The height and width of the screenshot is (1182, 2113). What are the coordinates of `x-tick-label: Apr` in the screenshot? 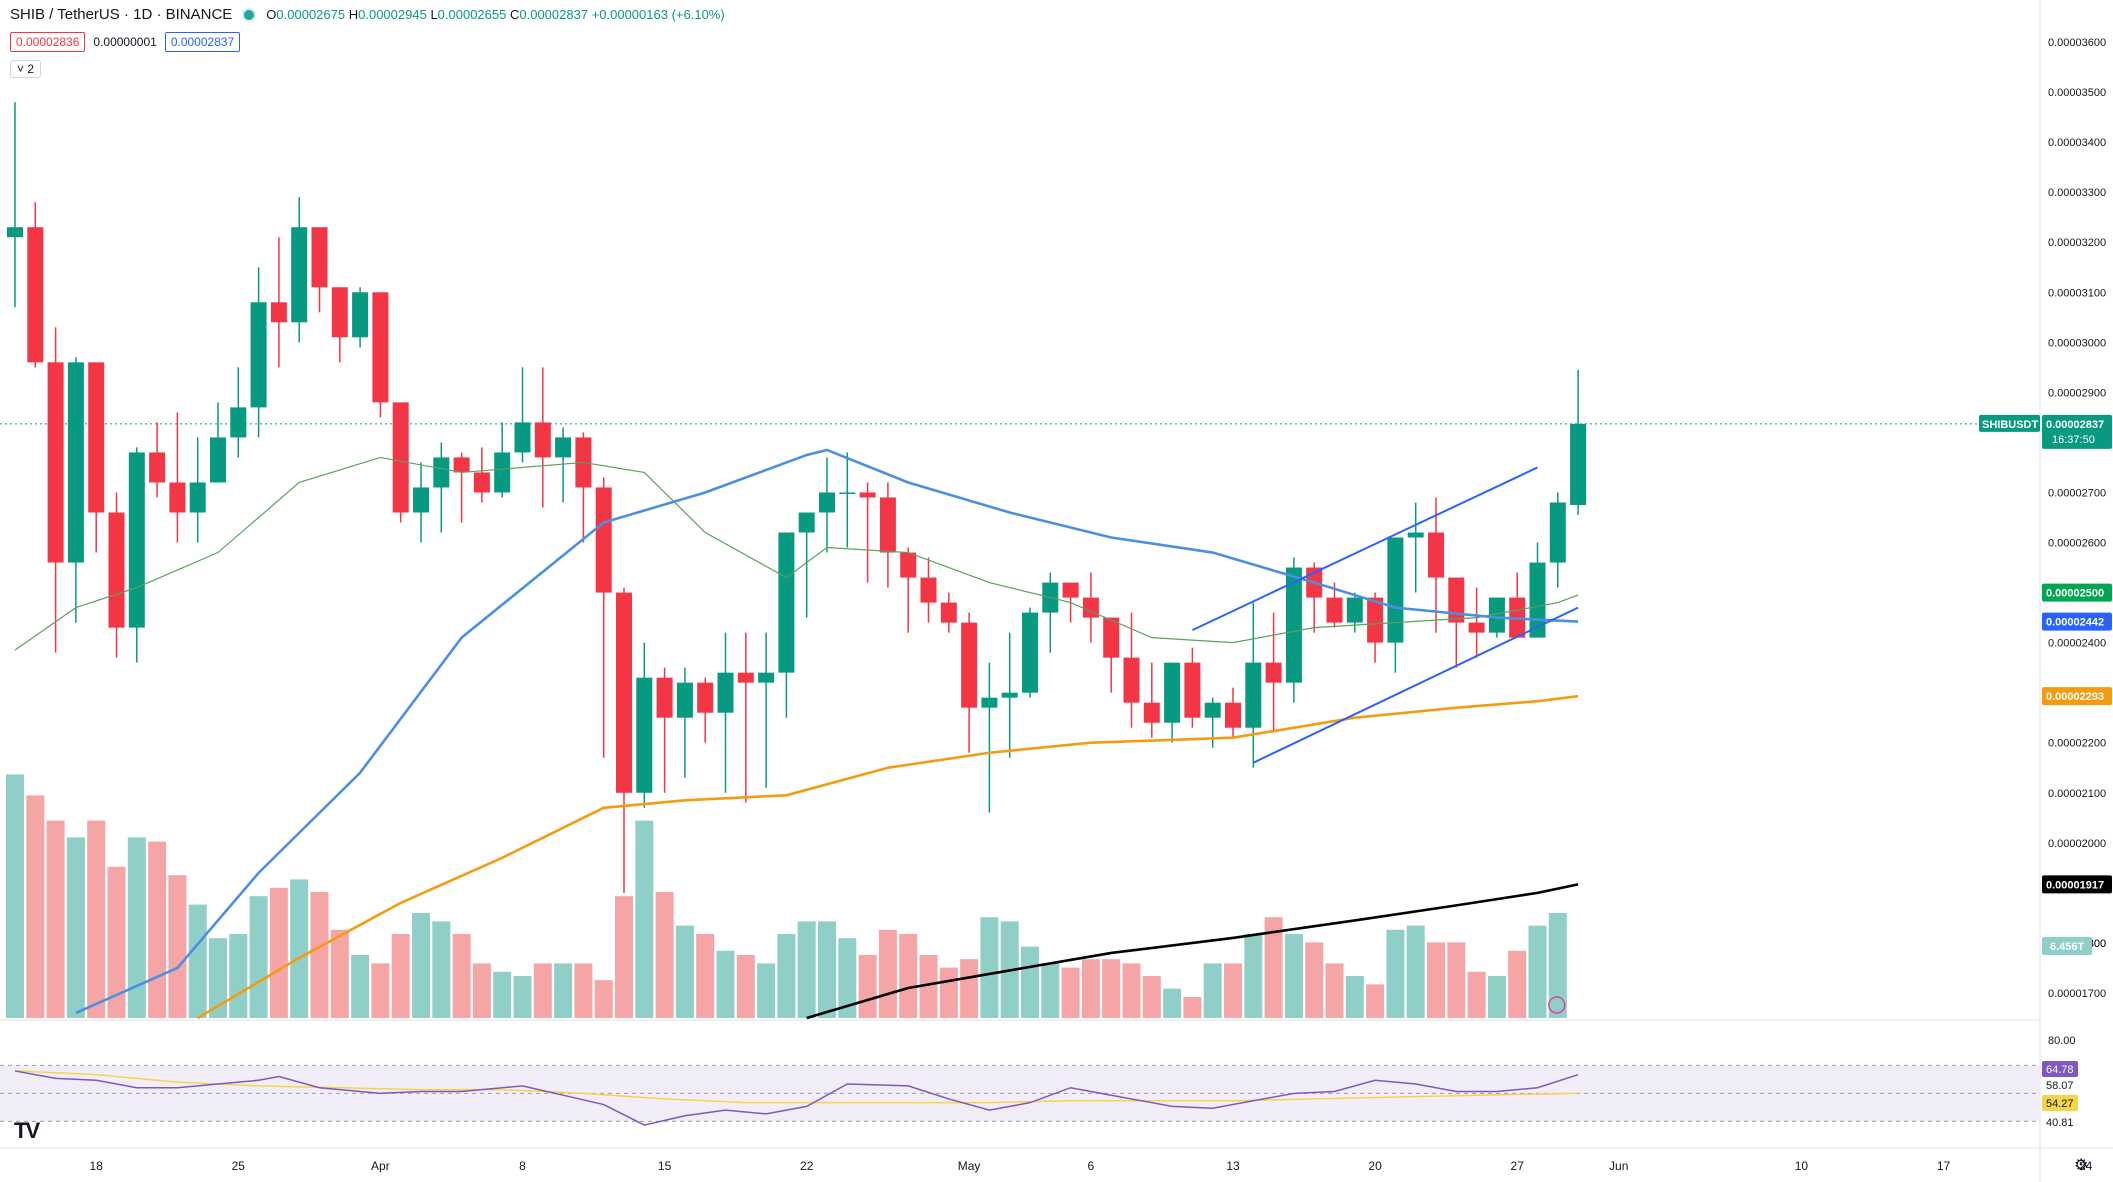 It's located at (380, 1166).